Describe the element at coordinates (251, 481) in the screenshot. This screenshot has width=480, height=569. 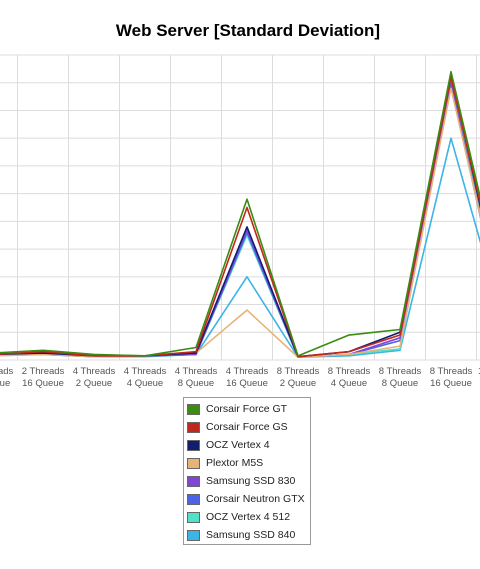
I see `legend-label: Samsung SSD 830` at that location.